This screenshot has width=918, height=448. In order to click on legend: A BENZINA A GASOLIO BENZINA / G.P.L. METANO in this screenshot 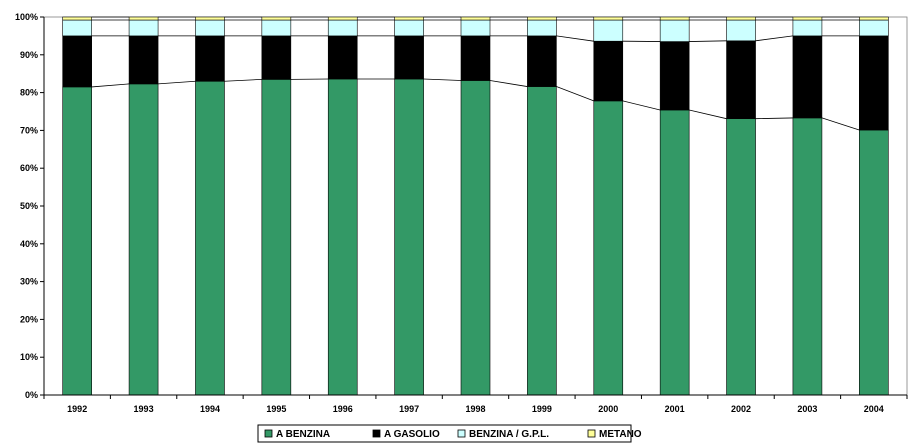, I will do `click(449, 433)`.